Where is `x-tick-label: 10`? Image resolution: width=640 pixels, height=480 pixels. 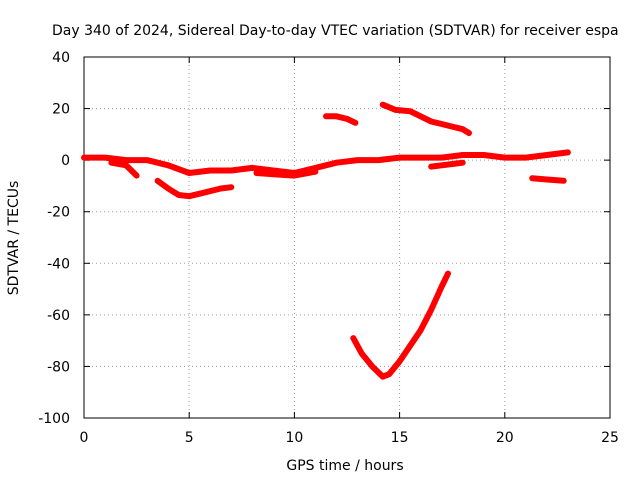
x-tick-label: 10 is located at coordinates (294, 438).